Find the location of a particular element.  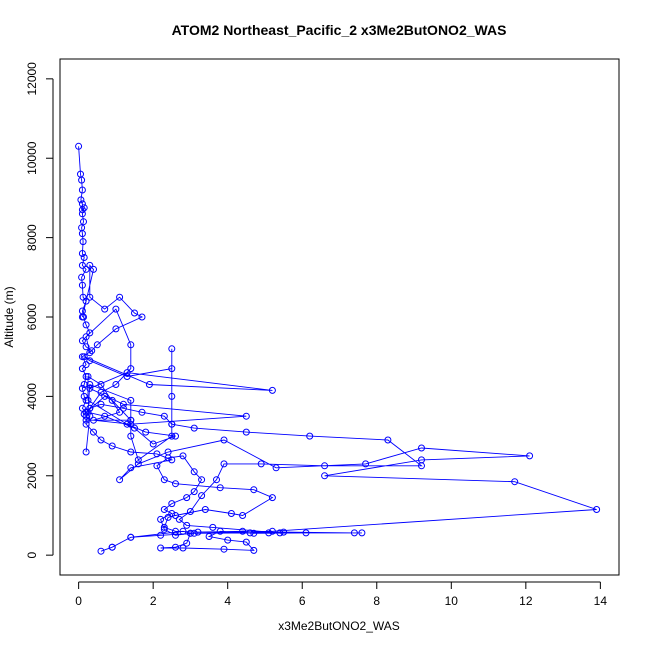

x-axis: 0 2 4 6 8 10 12 14 is located at coordinates (341, 594).